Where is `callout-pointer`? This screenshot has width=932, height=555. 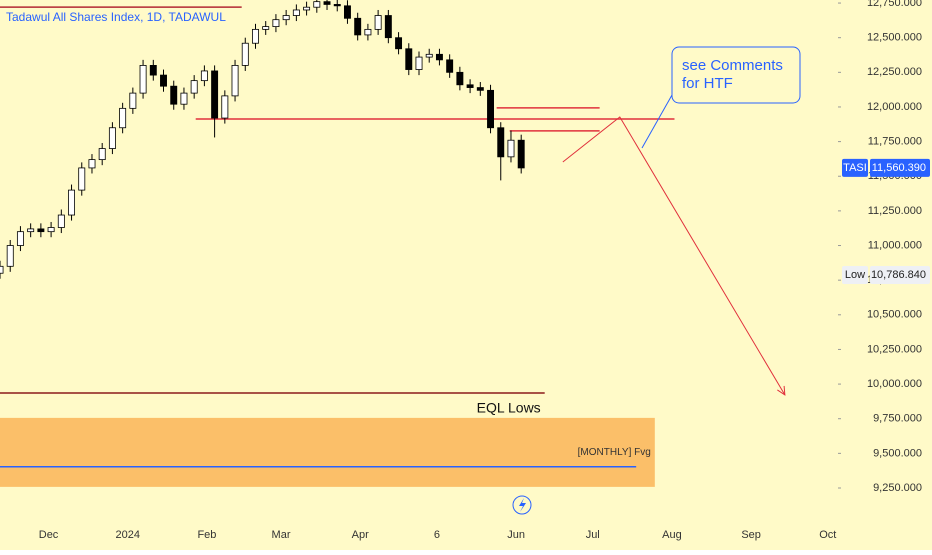
callout-pointer is located at coordinates (657, 121).